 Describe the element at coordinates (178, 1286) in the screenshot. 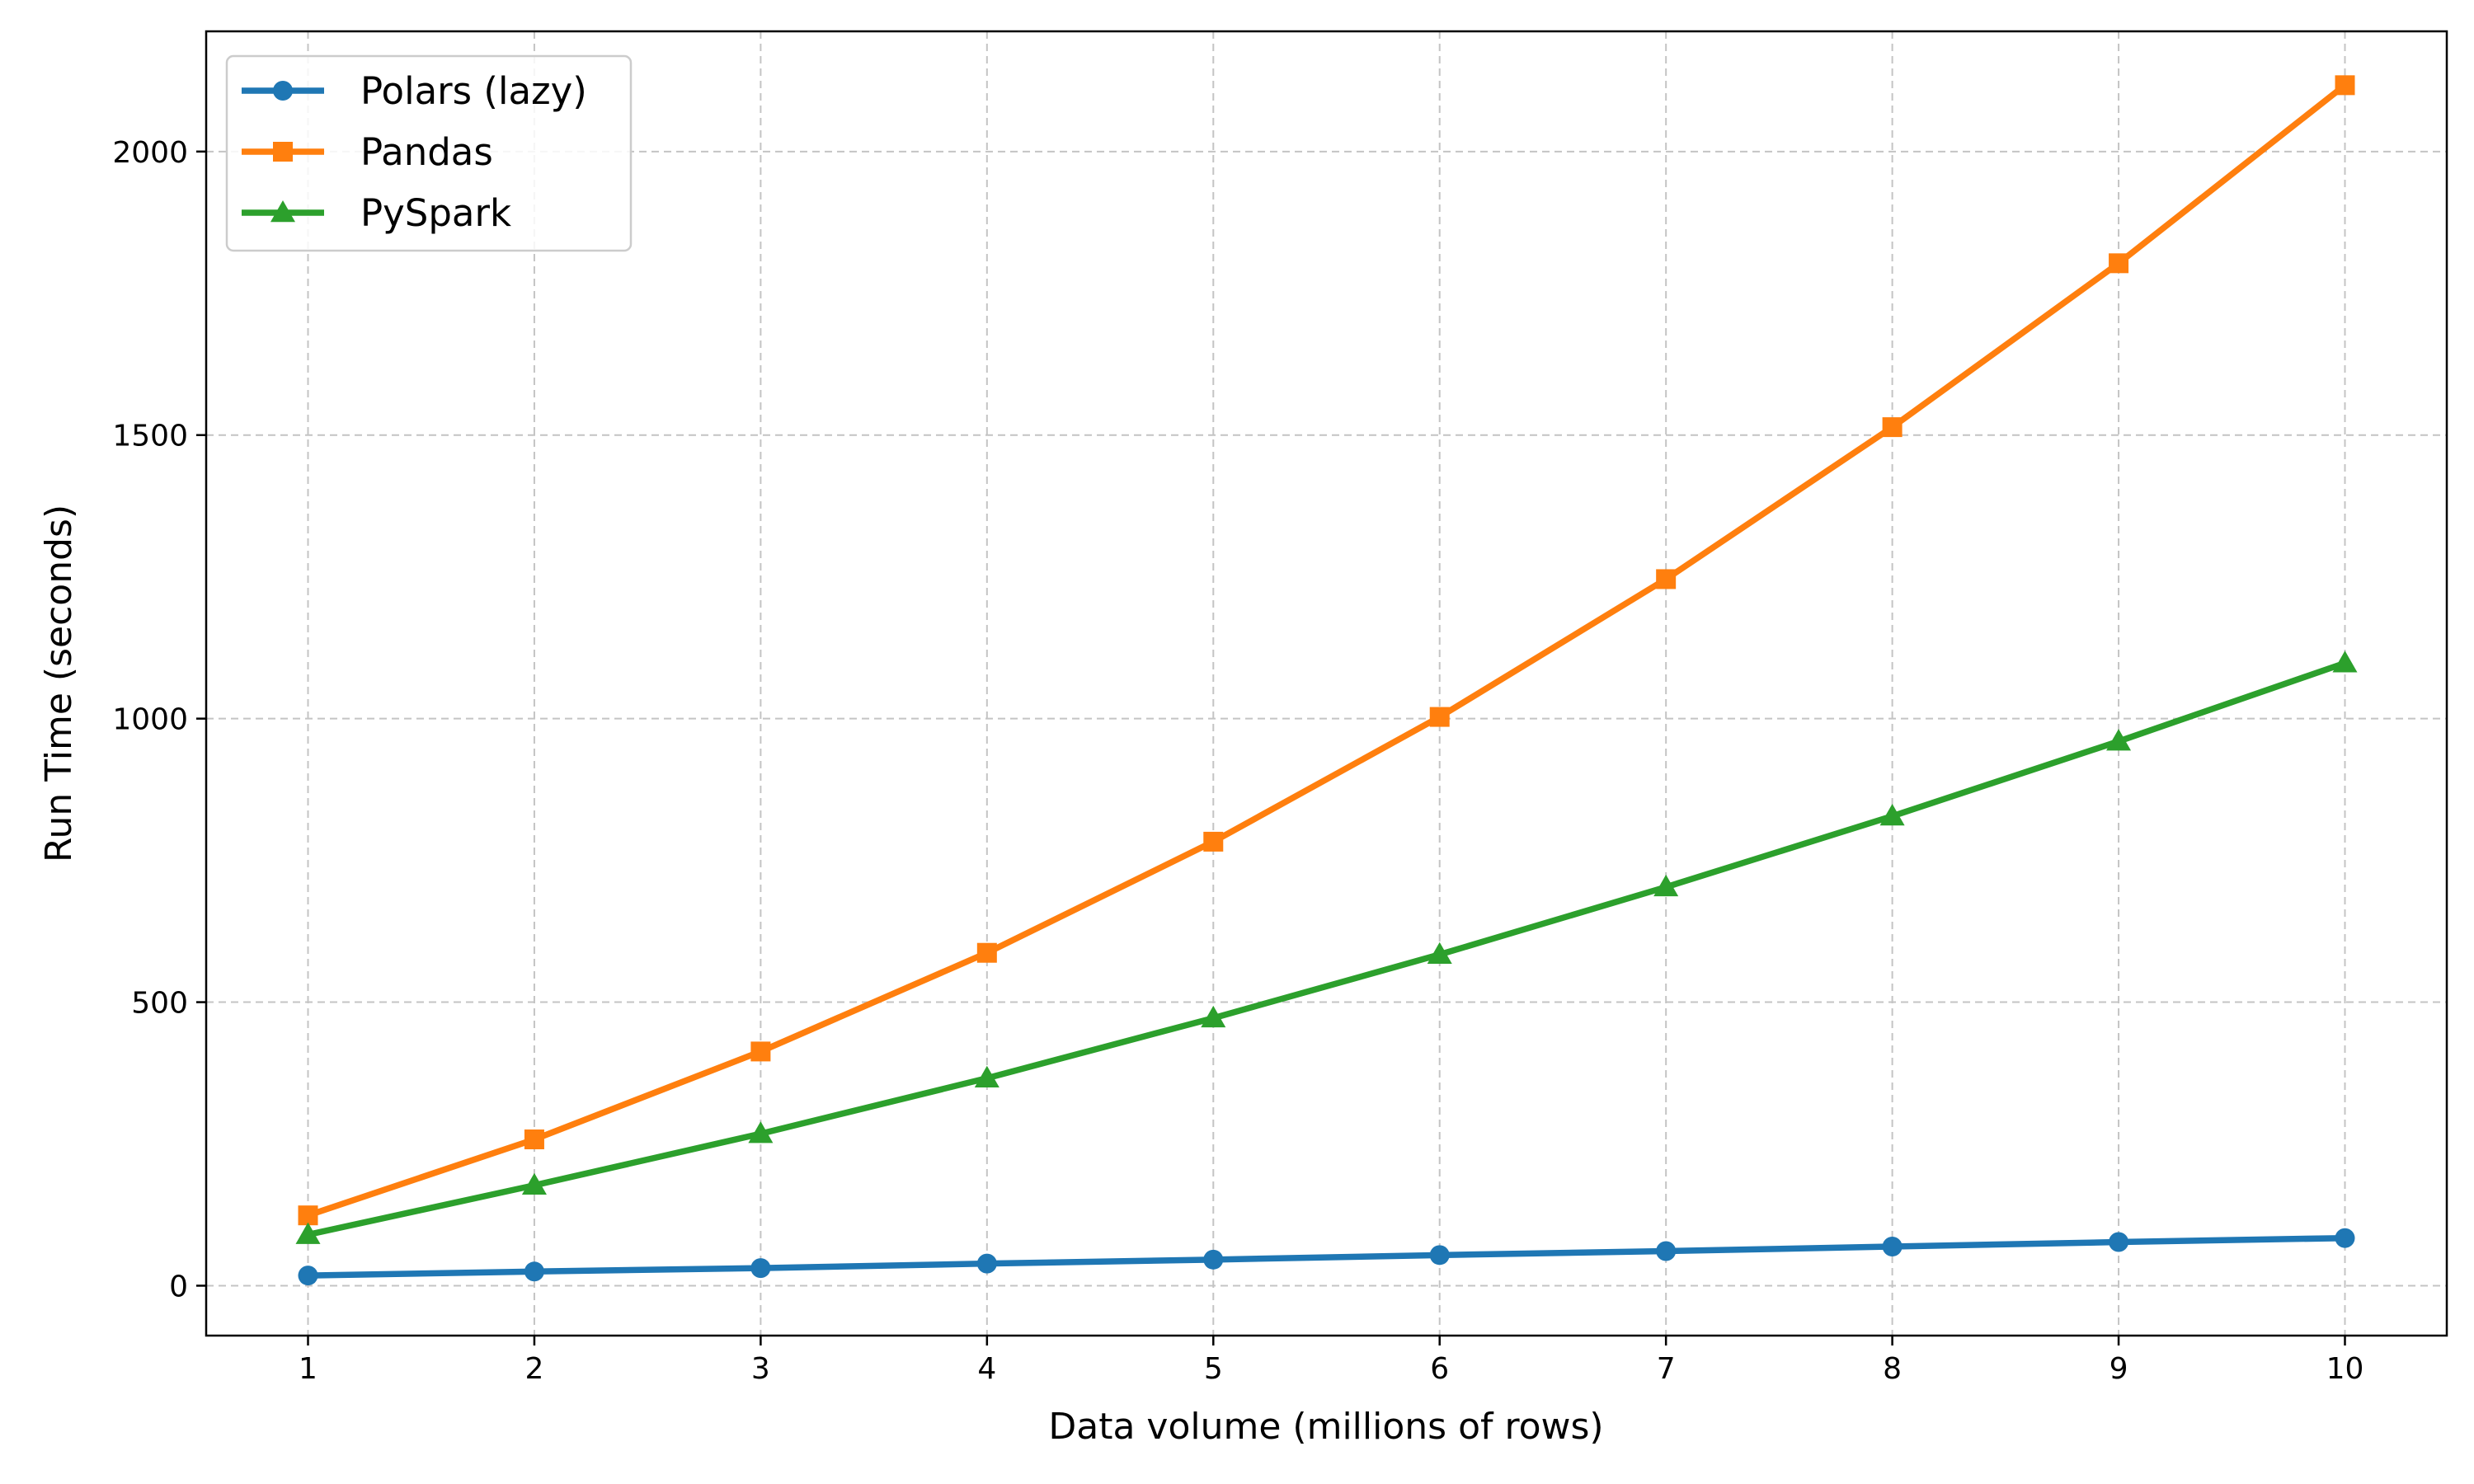

I see `y-tick-label: 0` at that location.